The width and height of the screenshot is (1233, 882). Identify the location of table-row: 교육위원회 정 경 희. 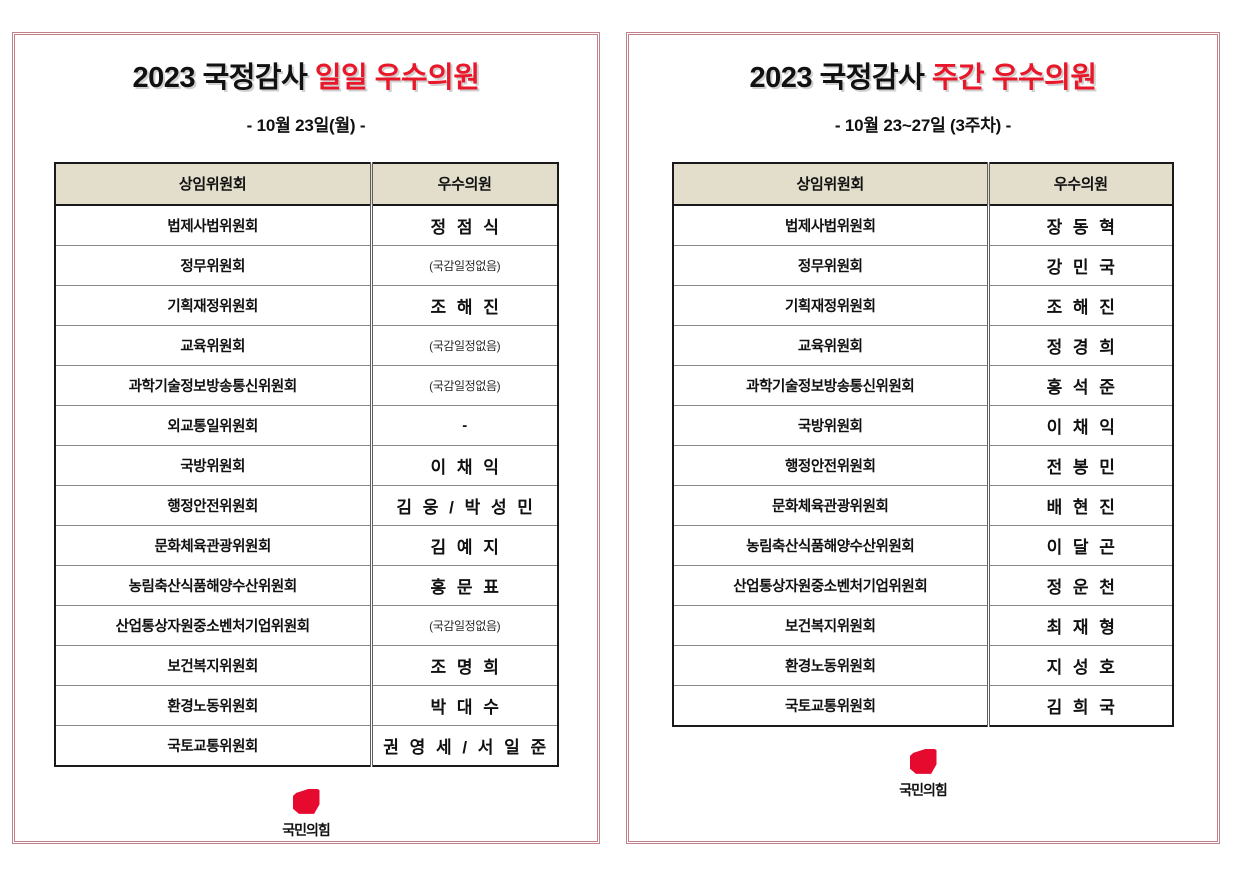
(923, 345).